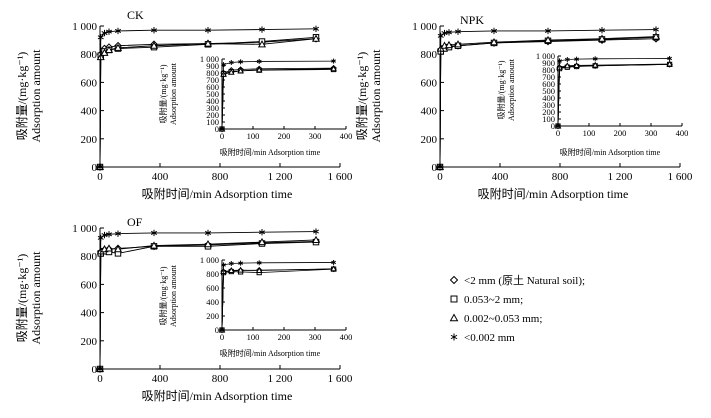 The image size is (711, 418). What do you see at coordinates (429, 112) in the screenshot?
I see `main-y-tick-label: 400` at bounding box center [429, 112].